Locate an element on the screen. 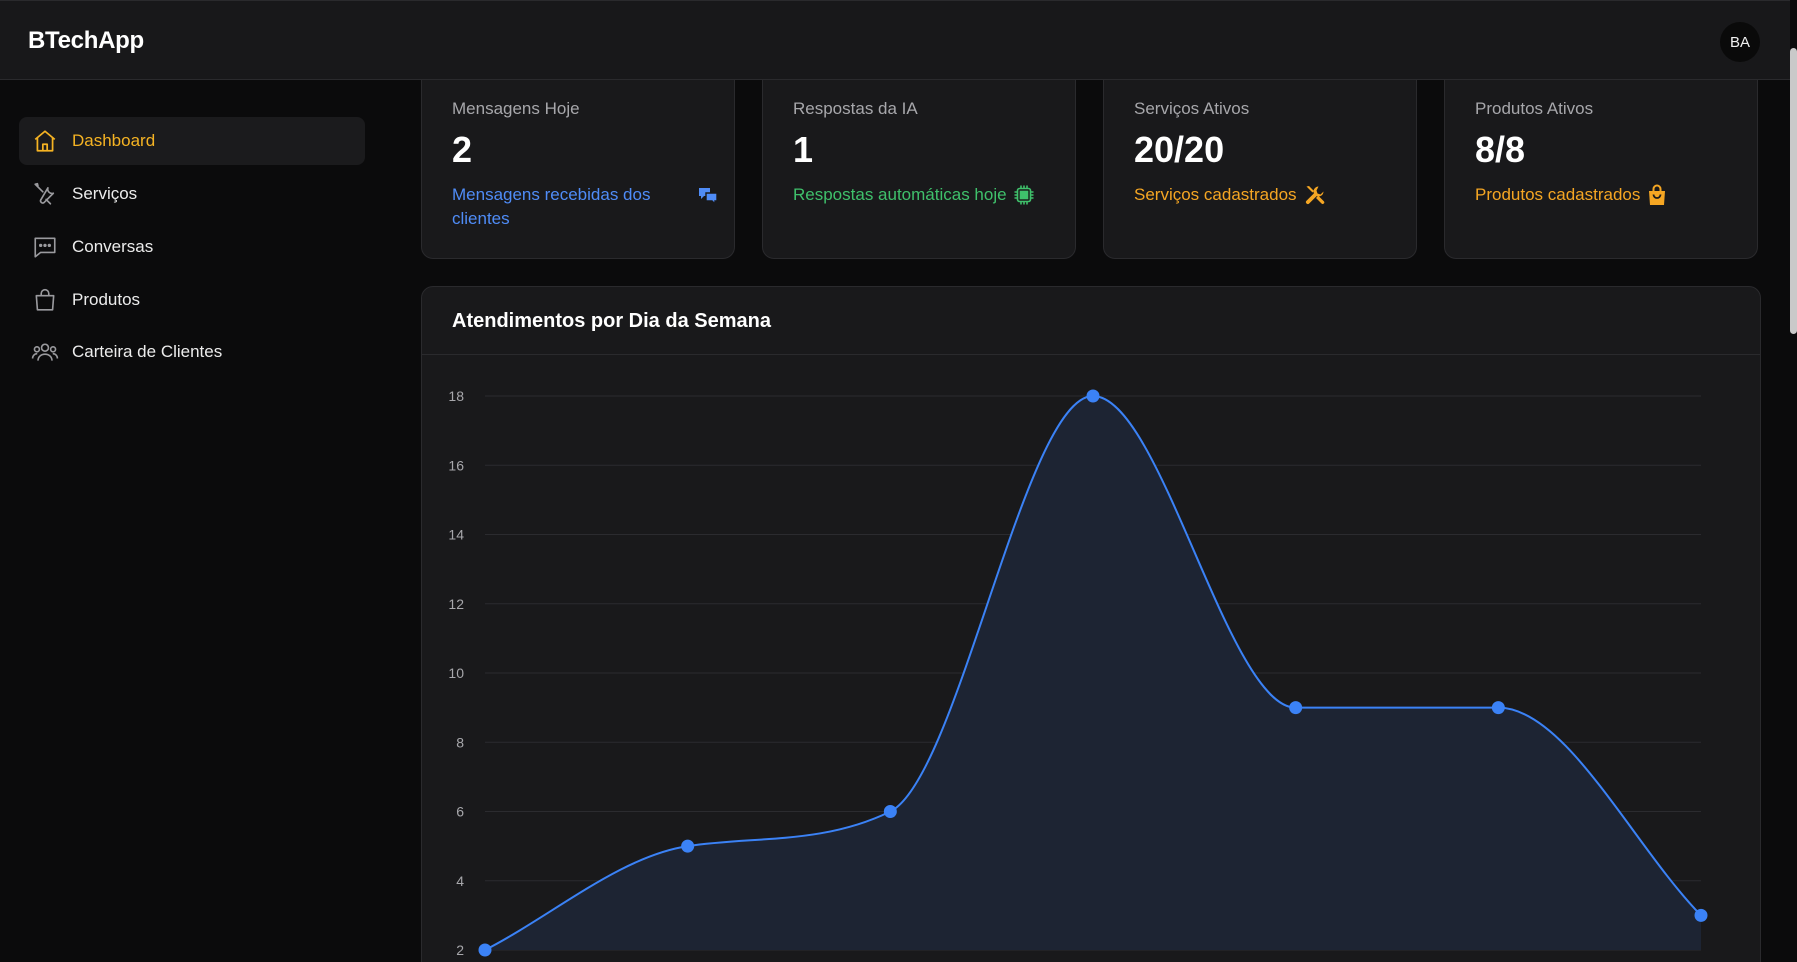 The height and width of the screenshot is (962, 1797). card-title: Serviços Ativos is located at coordinates (1192, 108).